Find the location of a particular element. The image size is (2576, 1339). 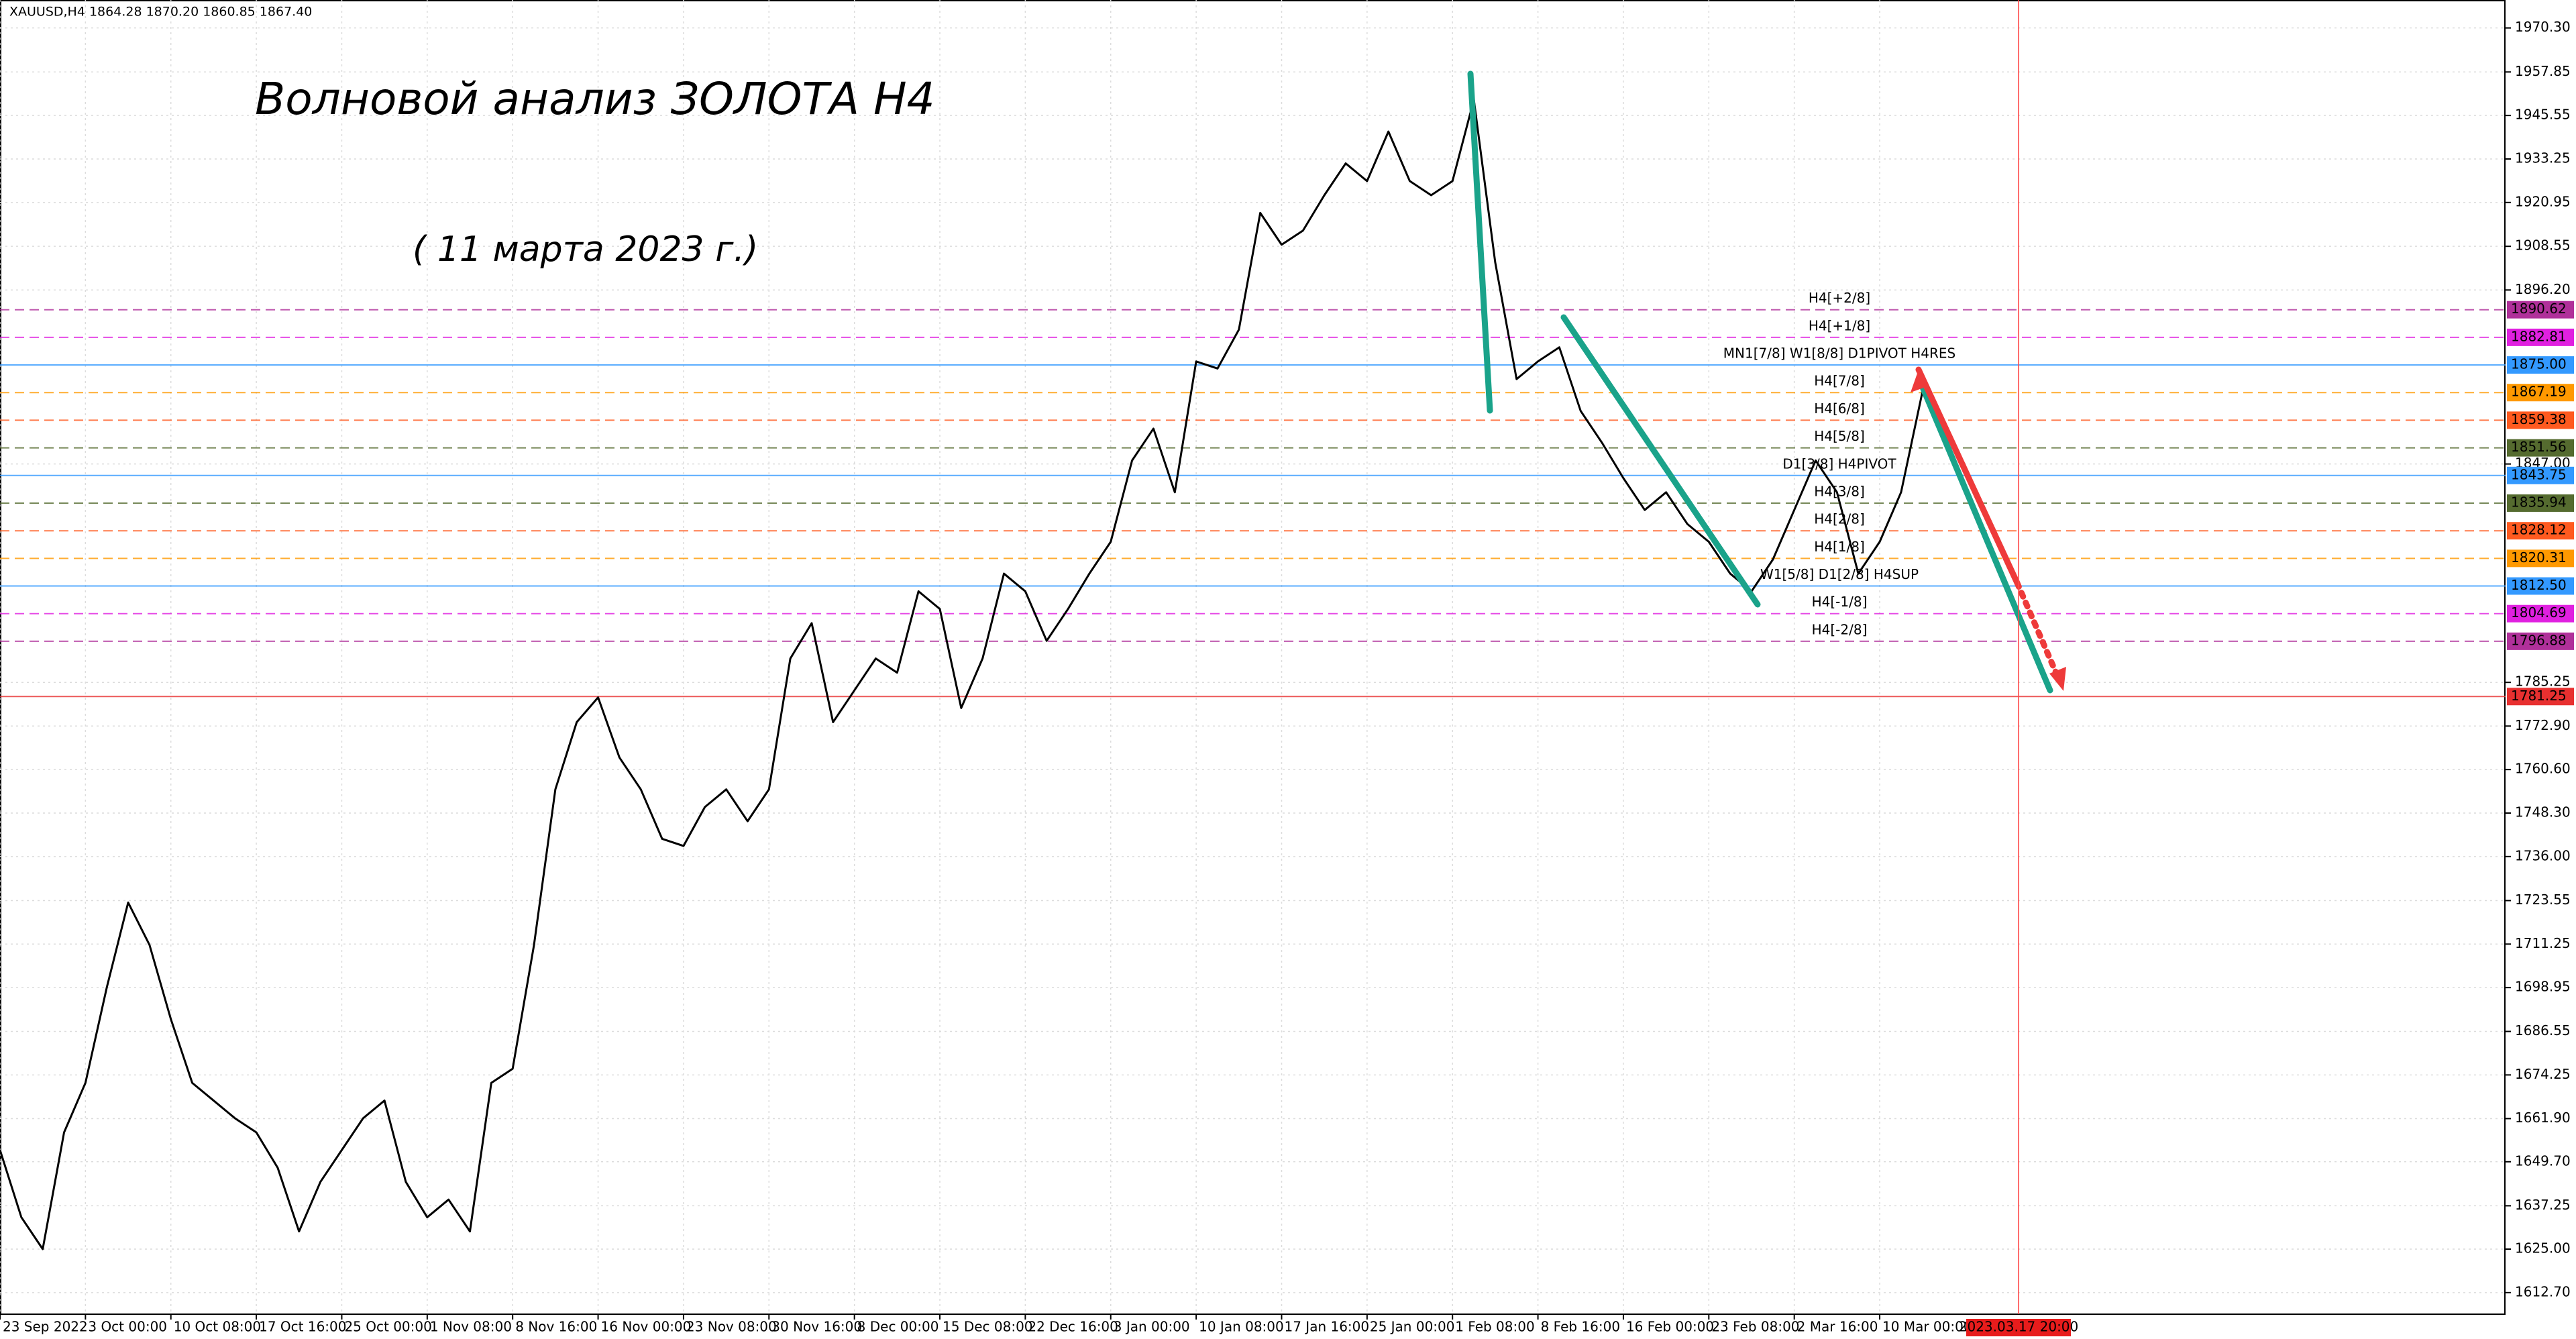

price-tag-label: 1796.88 is located at coordinates (2539, 640).